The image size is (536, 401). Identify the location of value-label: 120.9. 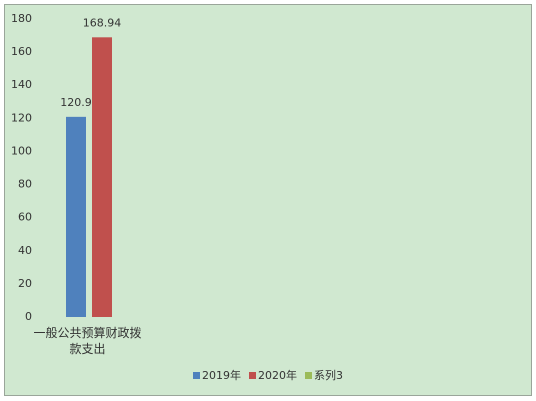
(76, 102).